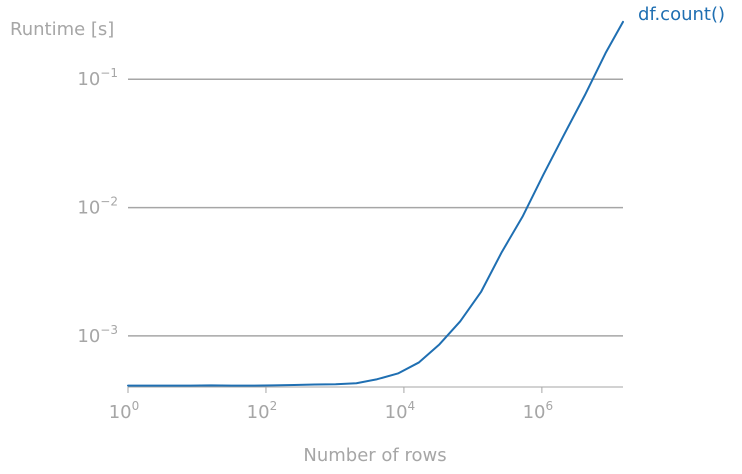 The height and width of the screenshot is (474, 742). What do you see at coordinates (97, 207) in the screenshot?
I see `y-tick-label: 10⁻²` at bounding box center [97, 207].